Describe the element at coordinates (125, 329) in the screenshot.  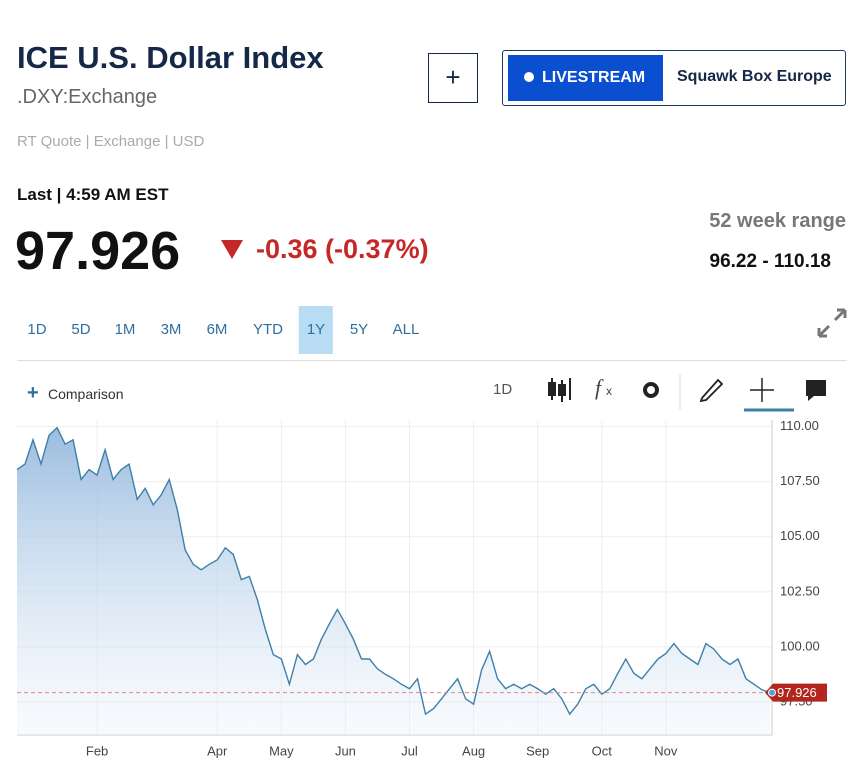
I see `period-button: 1M` at that location.